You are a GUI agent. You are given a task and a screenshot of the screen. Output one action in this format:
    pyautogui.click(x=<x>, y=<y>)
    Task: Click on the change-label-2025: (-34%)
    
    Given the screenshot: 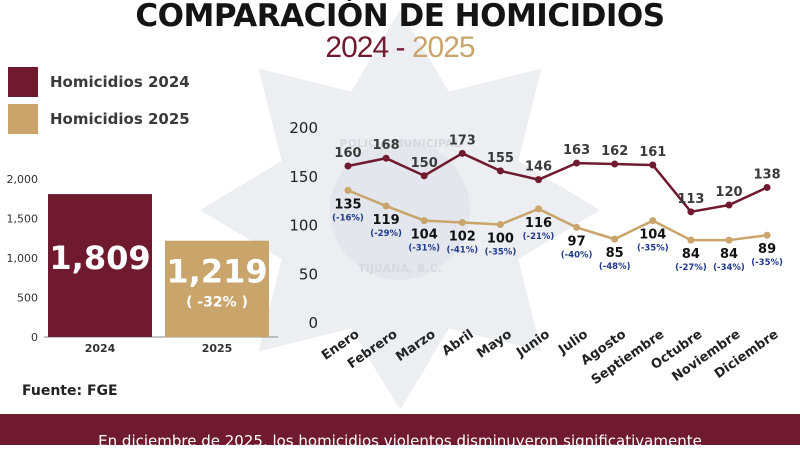 What is the action you would take?
    pyautogui.click(x=729, y=268)
    